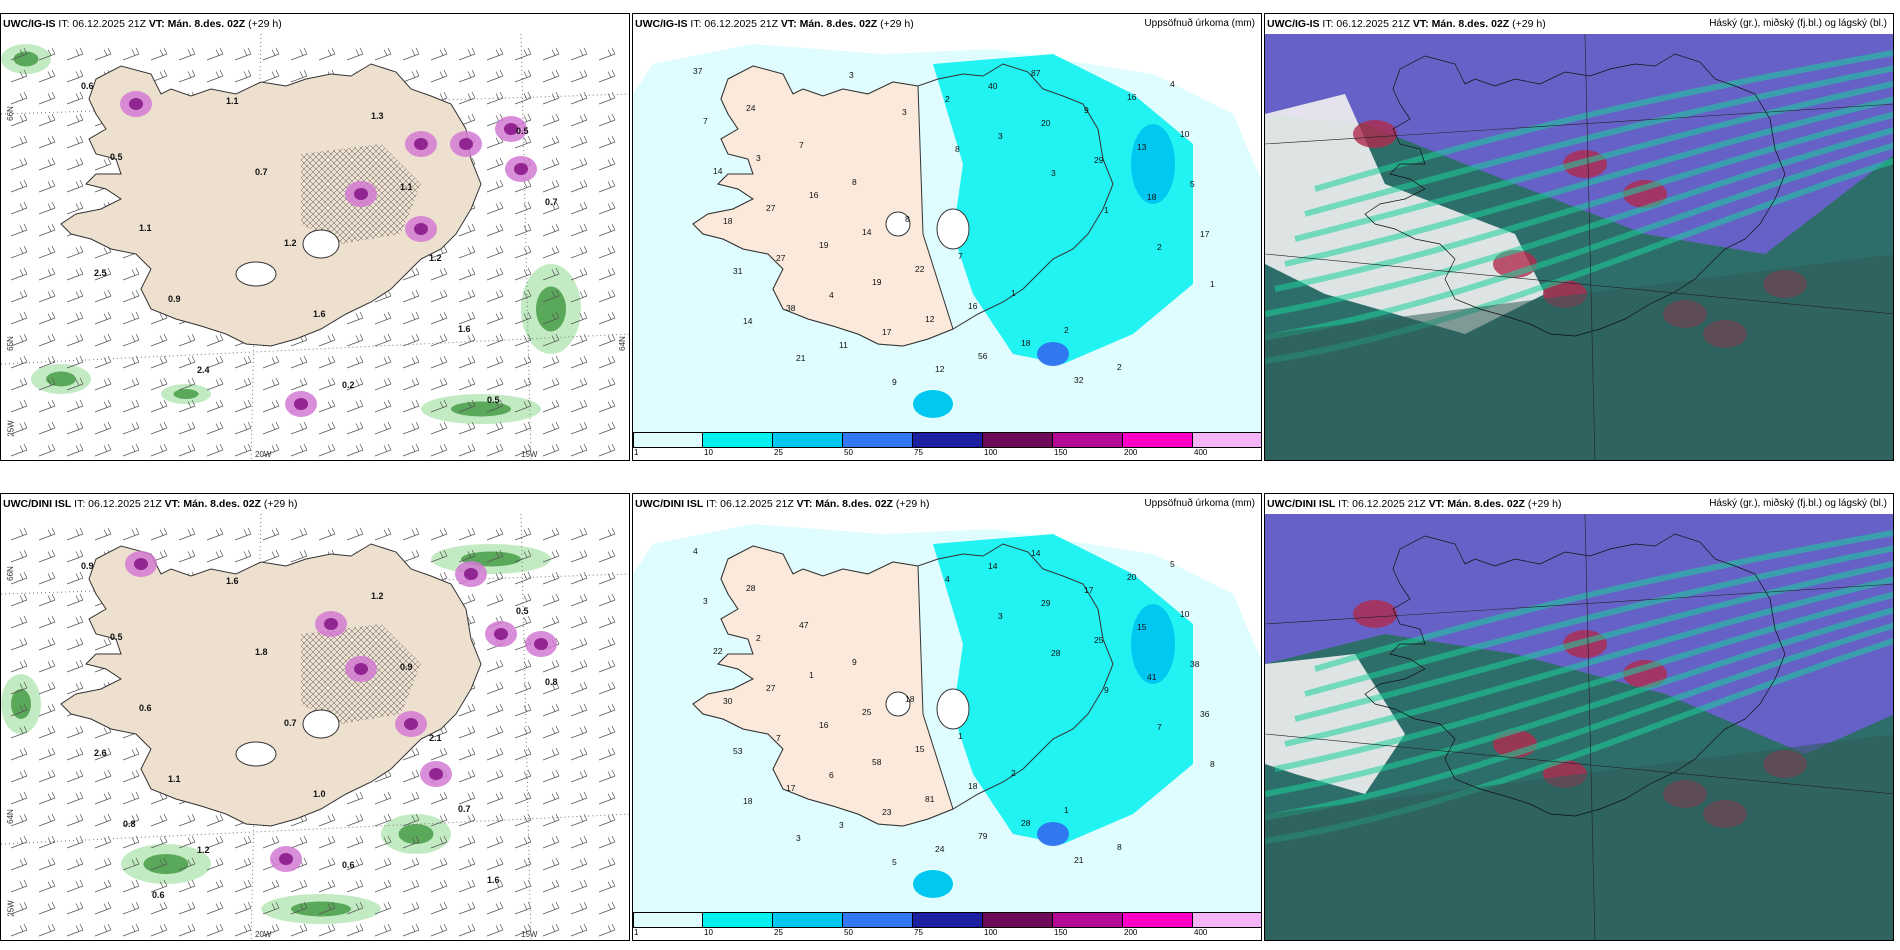 This screenshot has width=1900, height=950. I want to click on accum-value-label: 22, so click(718, 651).